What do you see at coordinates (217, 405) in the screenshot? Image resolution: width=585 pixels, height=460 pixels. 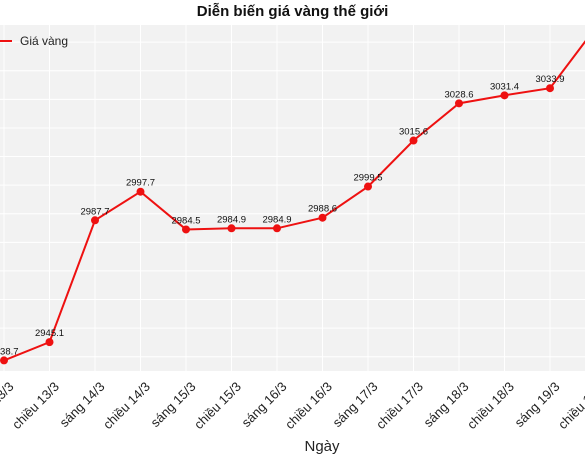 I see `x-tick-label: chiều 15/3` at bounding box center [217, 405].